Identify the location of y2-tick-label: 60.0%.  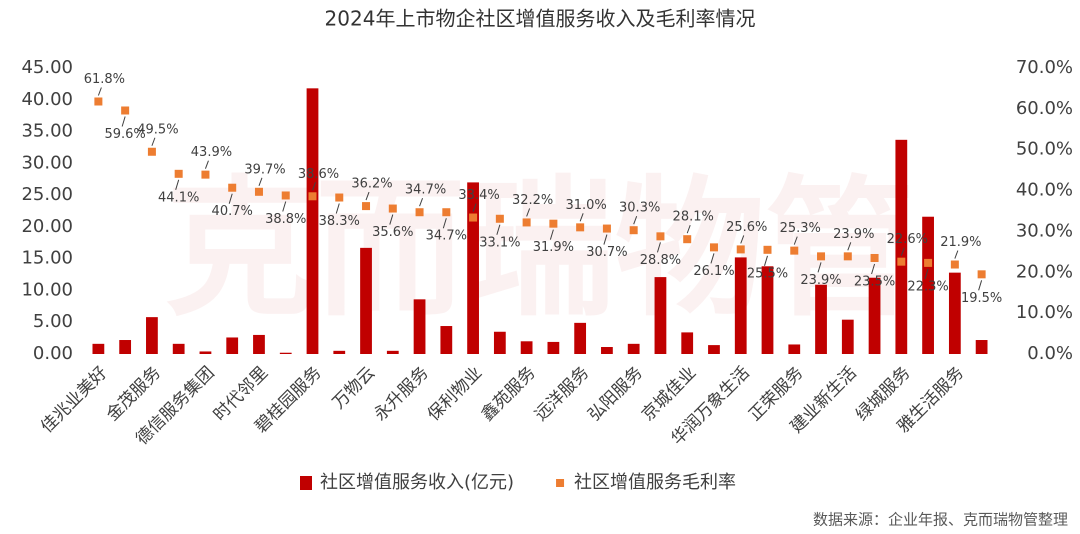
(1044, 108).